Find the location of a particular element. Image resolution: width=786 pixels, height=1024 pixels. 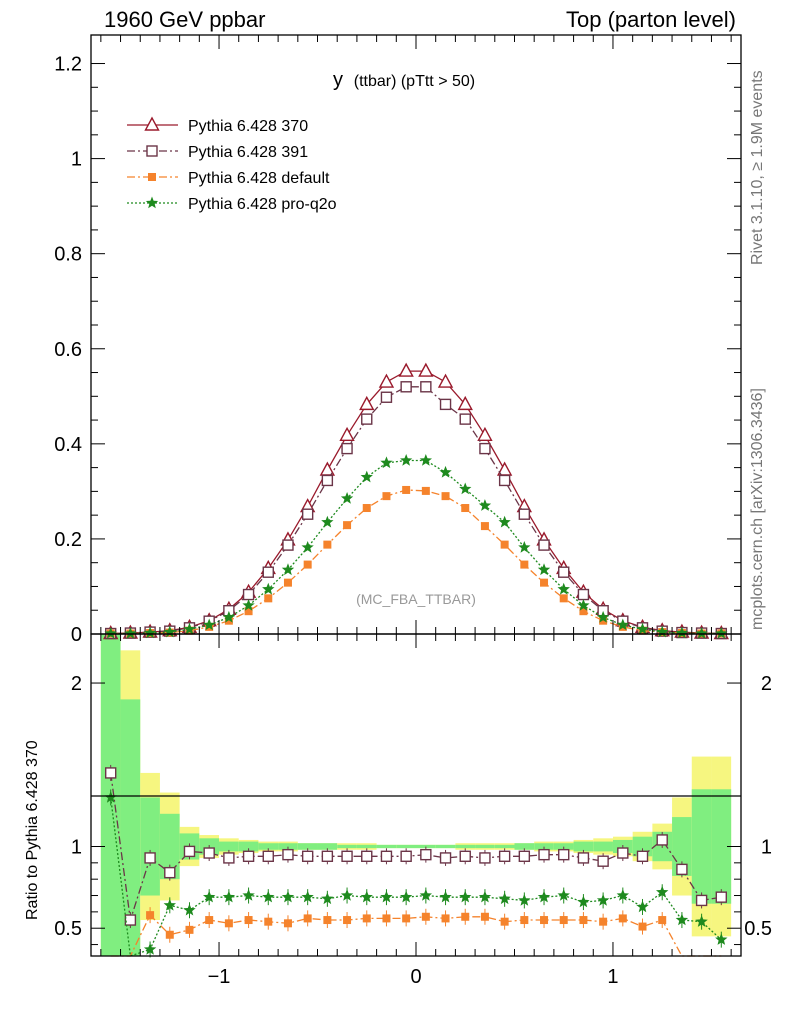

x-tick-label: 0 is located at coordinates (415, 977).